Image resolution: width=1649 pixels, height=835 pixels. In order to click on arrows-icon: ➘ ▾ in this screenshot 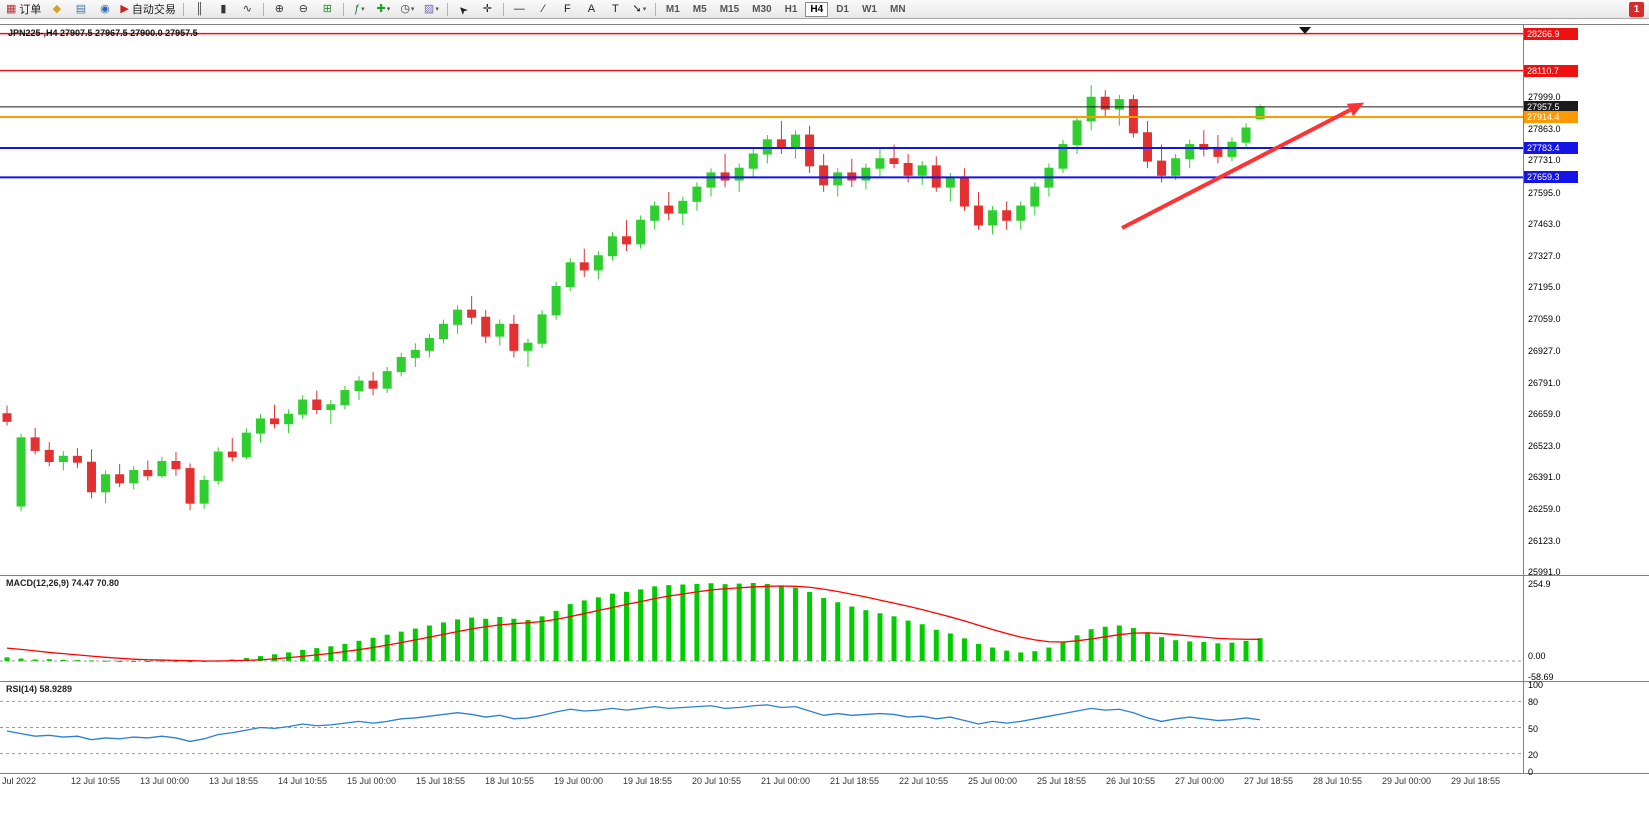, I will do `click(639, 9)`.